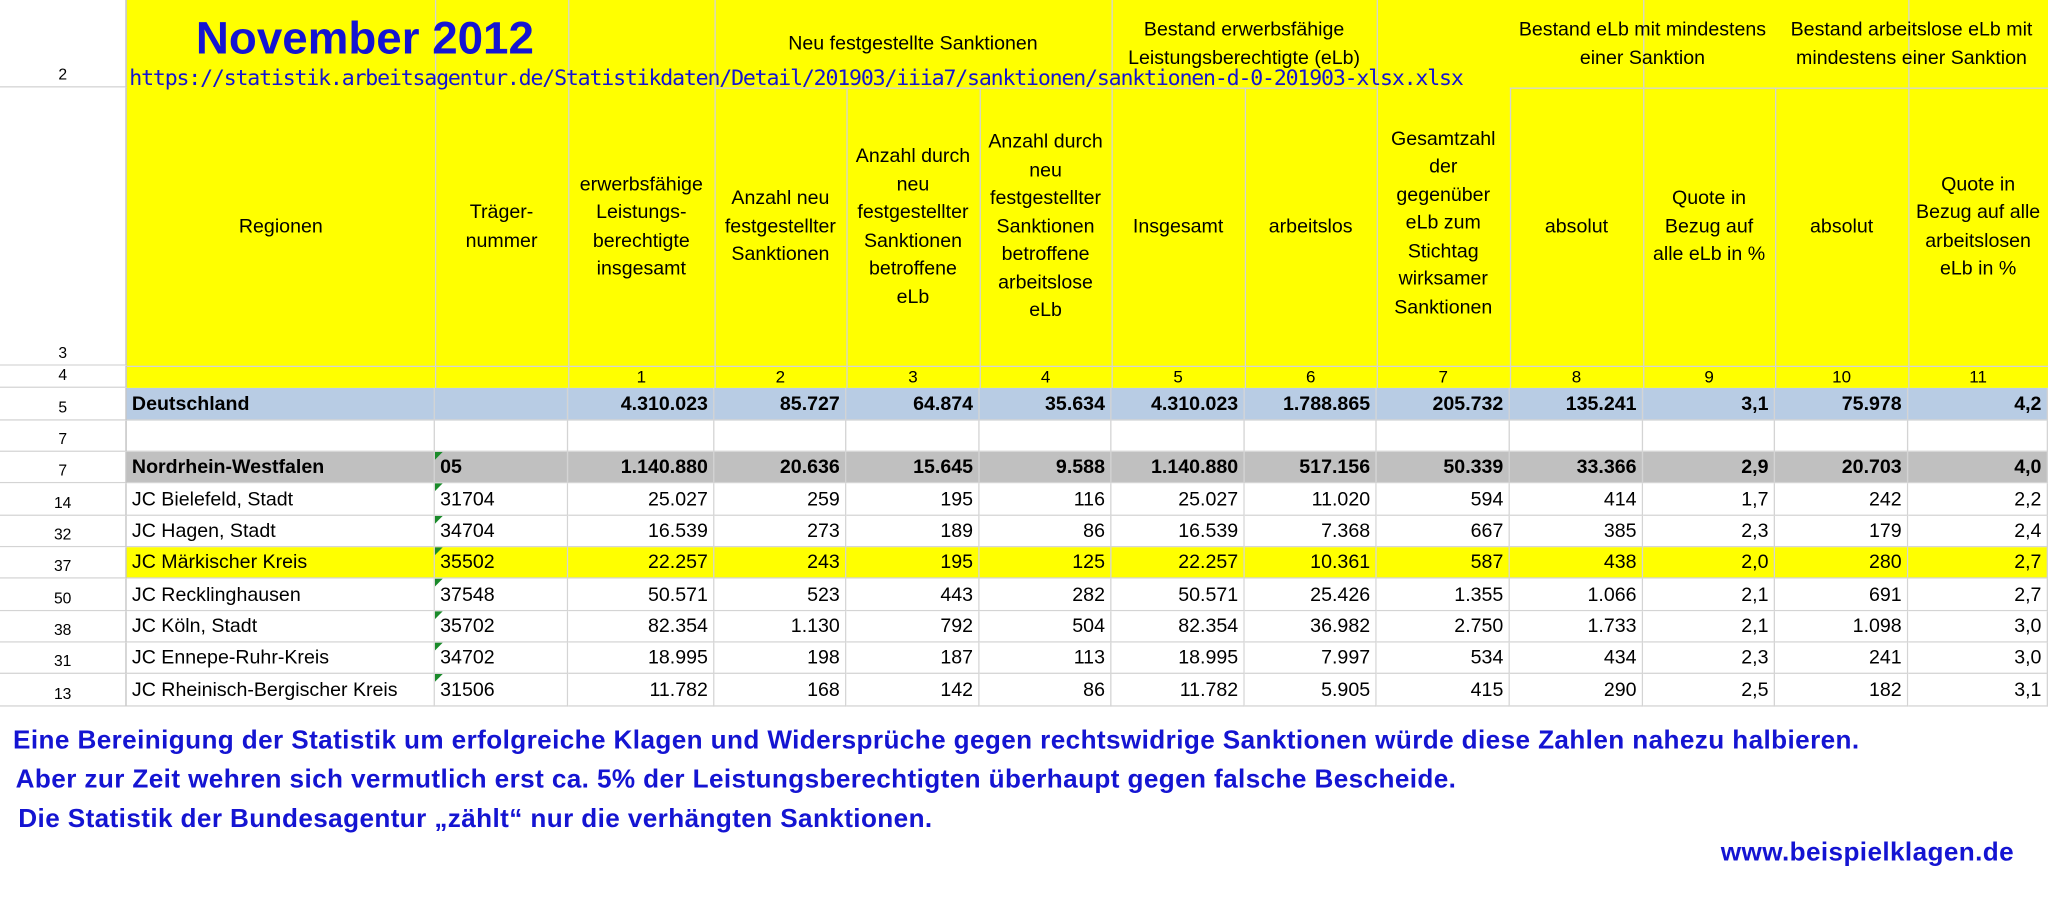  Describe the element at coordinates (501, 627) in the screenshot. I see `traeger-nummer: 35702` at that location.